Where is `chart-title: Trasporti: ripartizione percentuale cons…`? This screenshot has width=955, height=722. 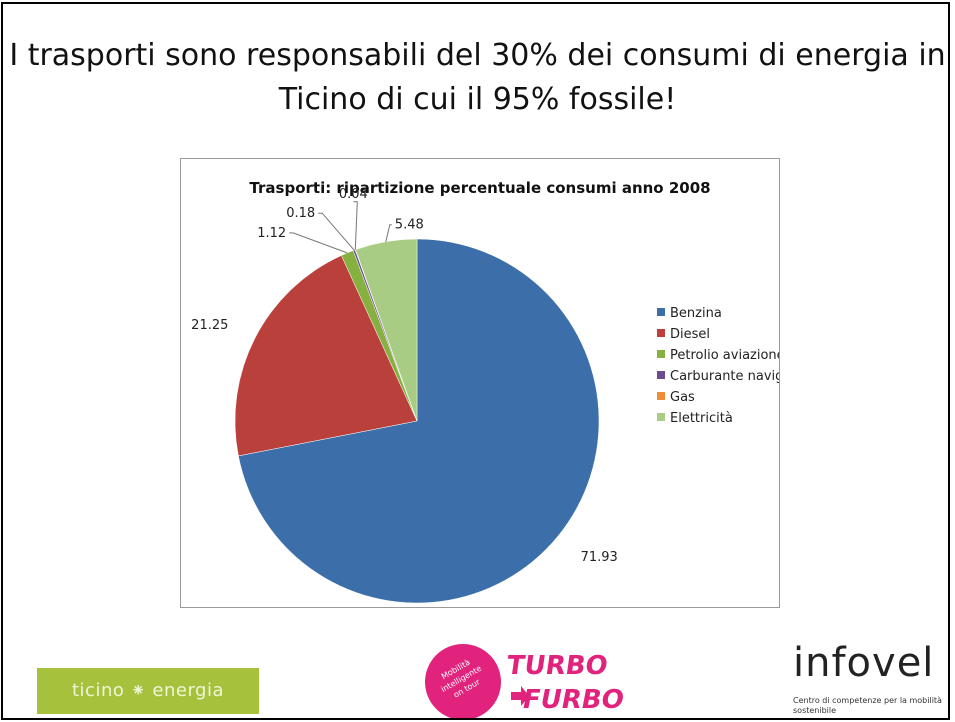 chart-title: Trasporti: ripartizione percentuale cons… is located at coordinates (479, 188).